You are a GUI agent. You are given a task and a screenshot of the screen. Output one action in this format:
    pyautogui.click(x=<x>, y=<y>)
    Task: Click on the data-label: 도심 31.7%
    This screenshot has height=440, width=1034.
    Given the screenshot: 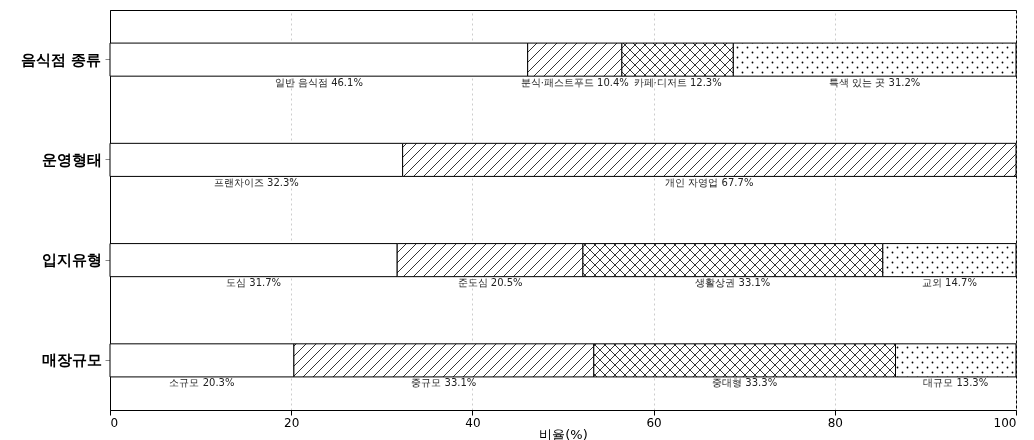 What is the action you would take?
    pyautogui.click(x=254, y=283)
    